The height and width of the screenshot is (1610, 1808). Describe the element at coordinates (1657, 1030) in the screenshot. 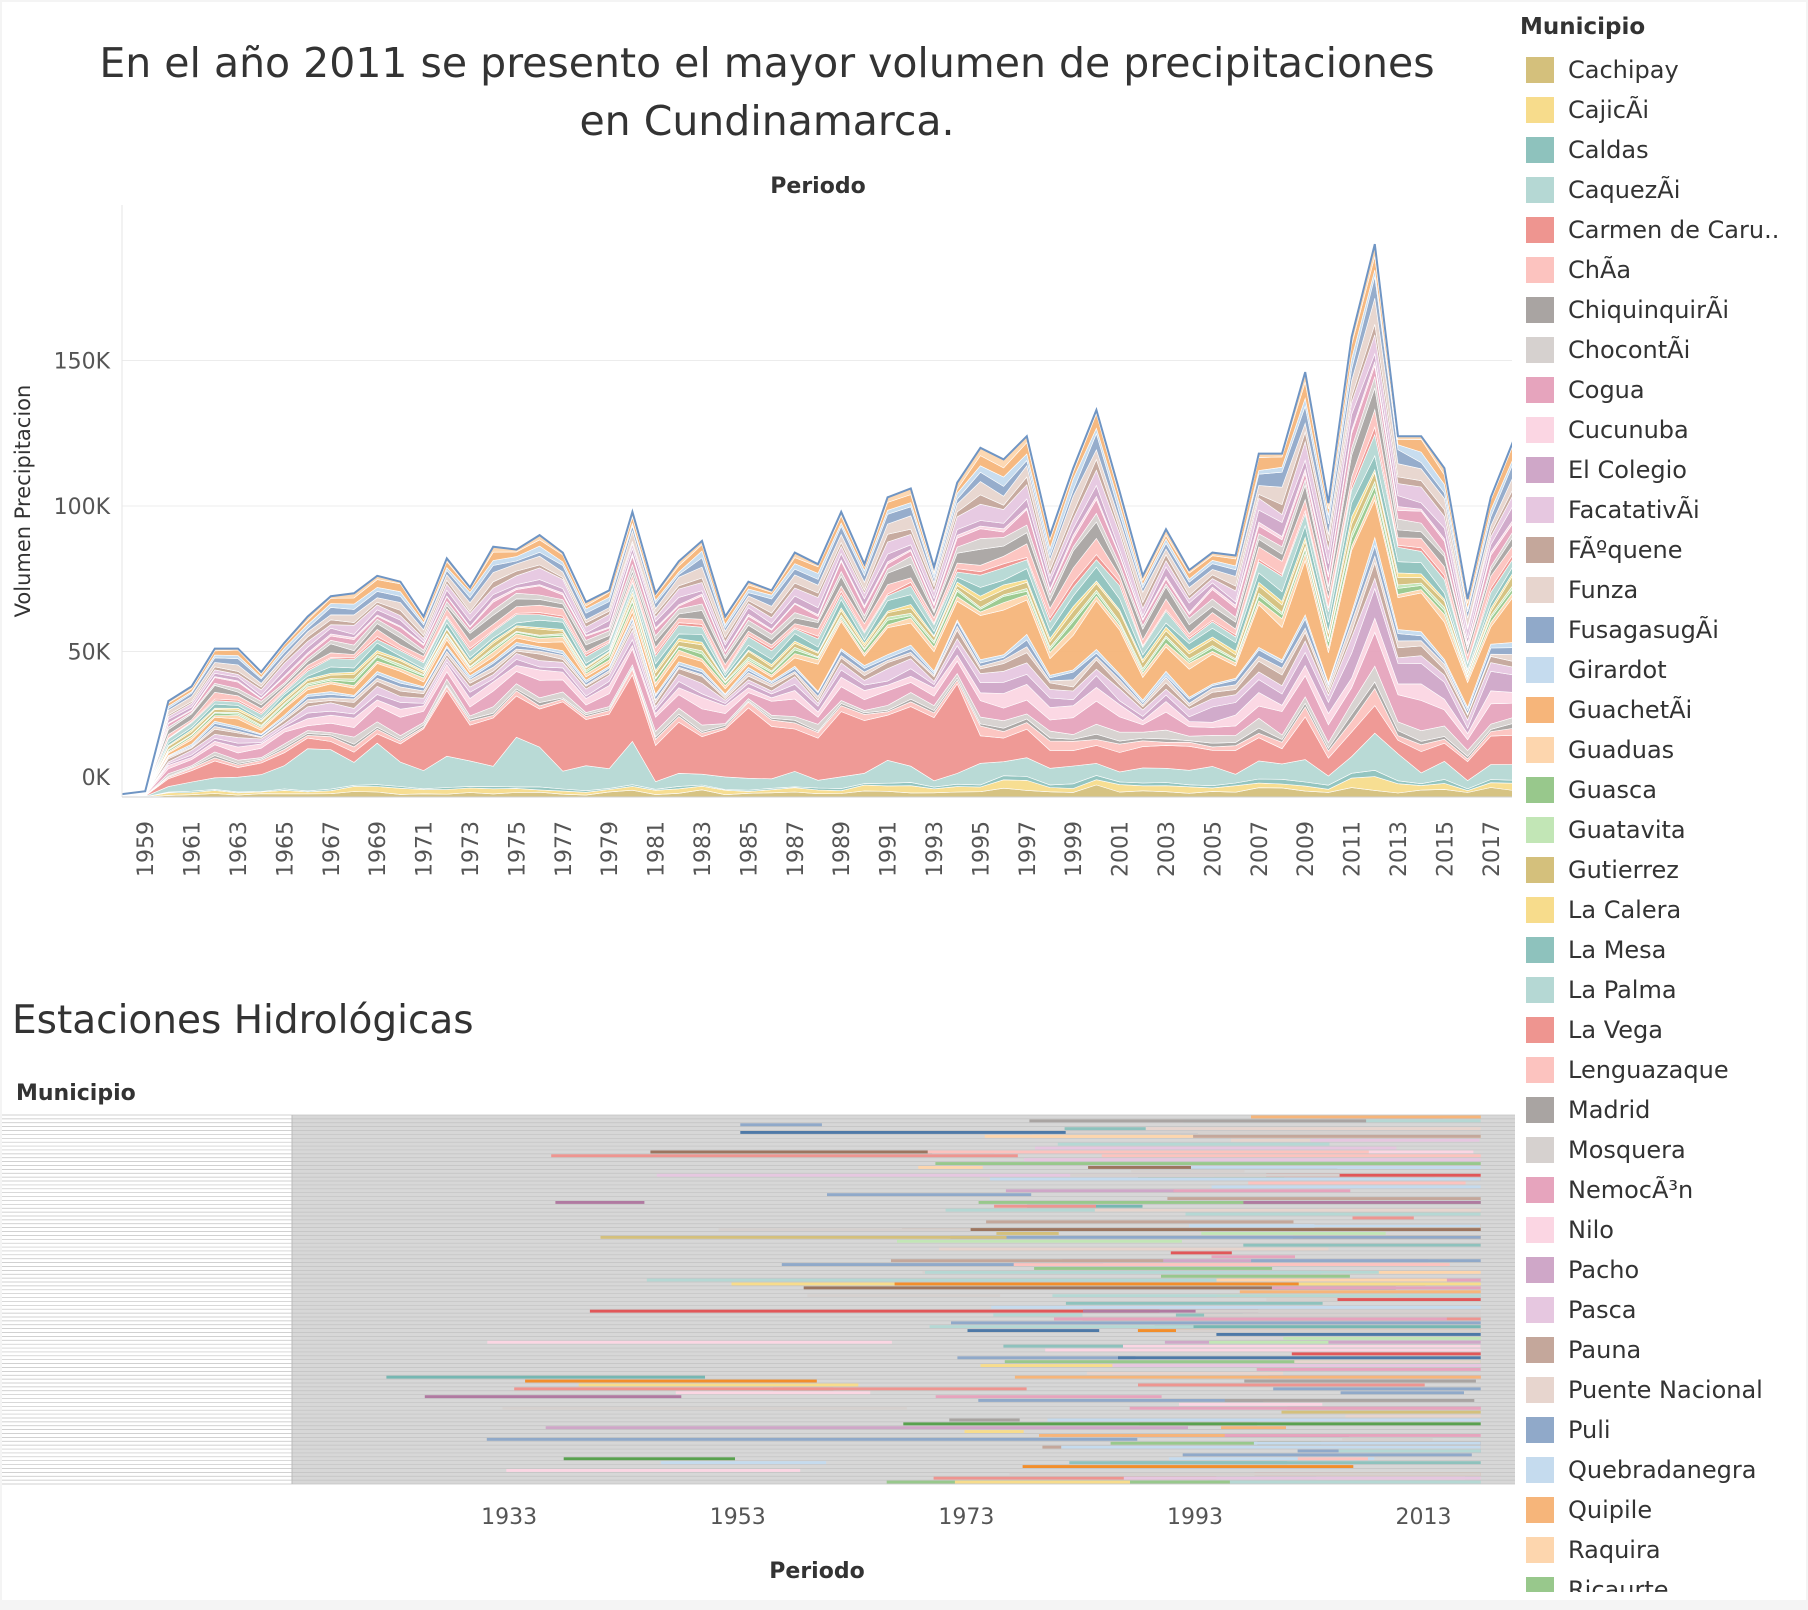

I see `legend-item: La Vega` at that location.